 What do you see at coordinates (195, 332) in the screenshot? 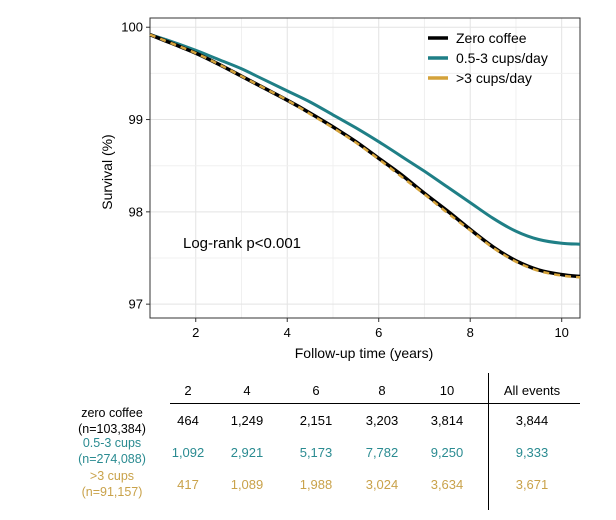
I see `x-tick-label: 2` at bounding box center [195, 332].